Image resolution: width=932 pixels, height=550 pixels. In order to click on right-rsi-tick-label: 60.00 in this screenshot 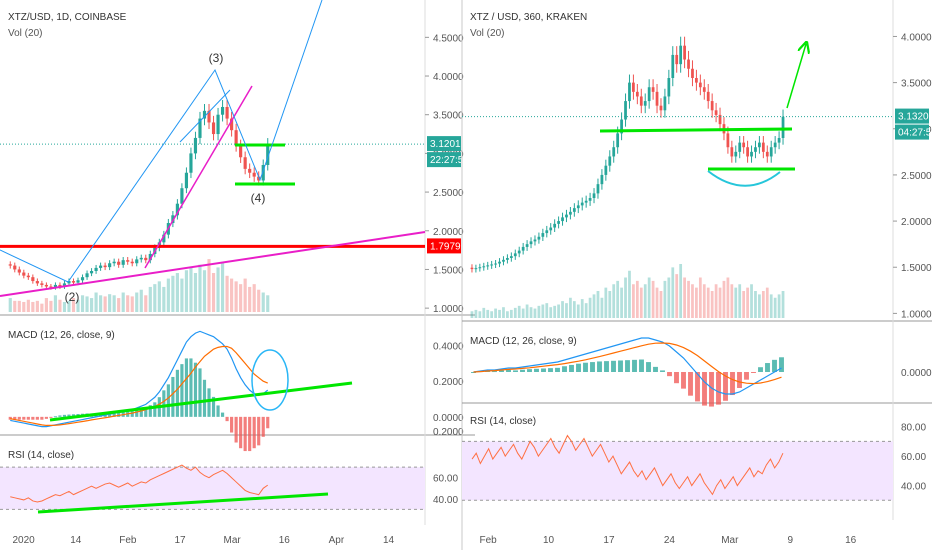, I will do `click(913, 457)`.